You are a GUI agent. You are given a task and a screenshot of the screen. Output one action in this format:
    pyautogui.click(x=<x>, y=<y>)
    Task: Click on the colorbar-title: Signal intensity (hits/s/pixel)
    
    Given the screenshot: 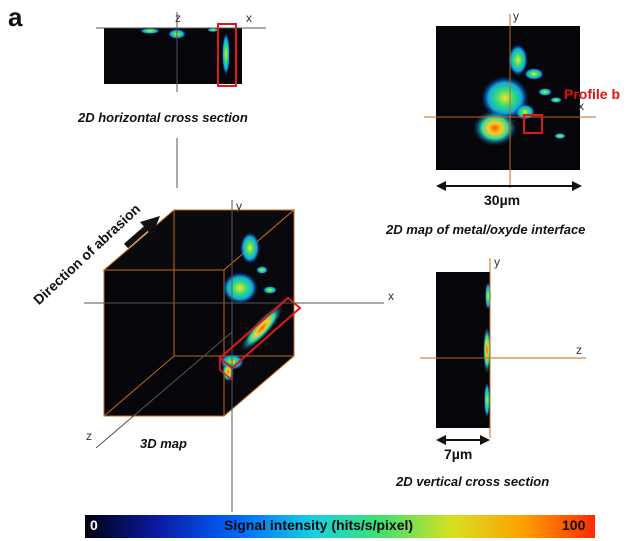 What is the action you would take?
    pyautogui.click(x=319, y=525)
    